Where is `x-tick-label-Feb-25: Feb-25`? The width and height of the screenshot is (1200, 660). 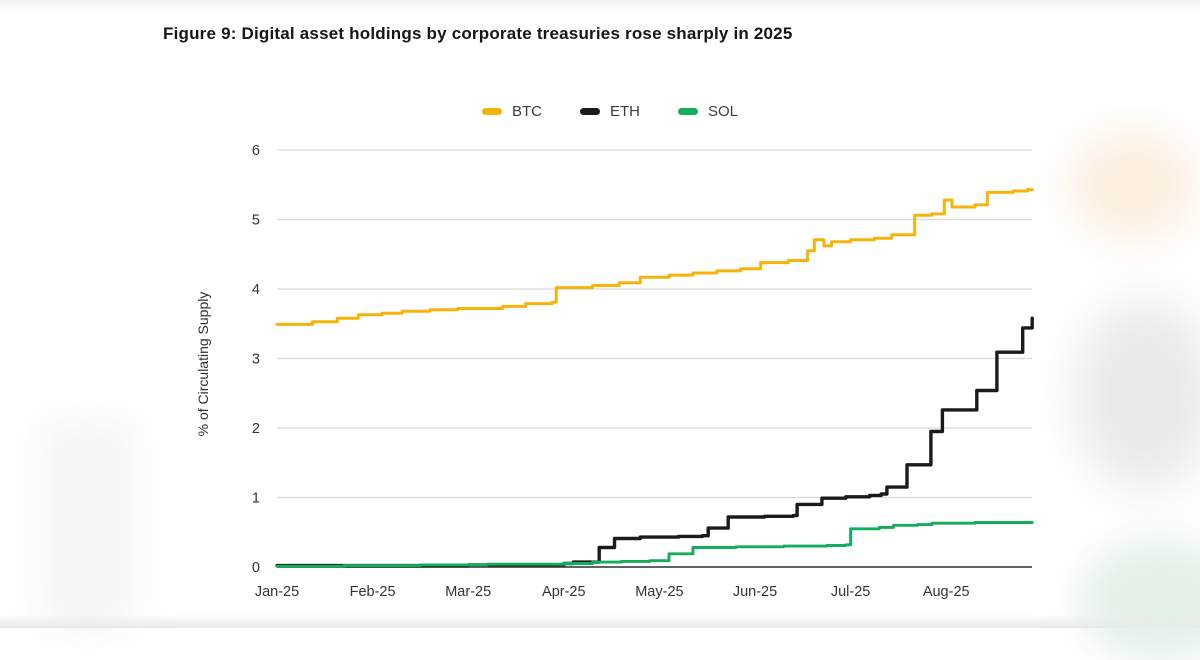 x-tick-label-Feb-25: Feb-25 is located at coordinates (373, 592).